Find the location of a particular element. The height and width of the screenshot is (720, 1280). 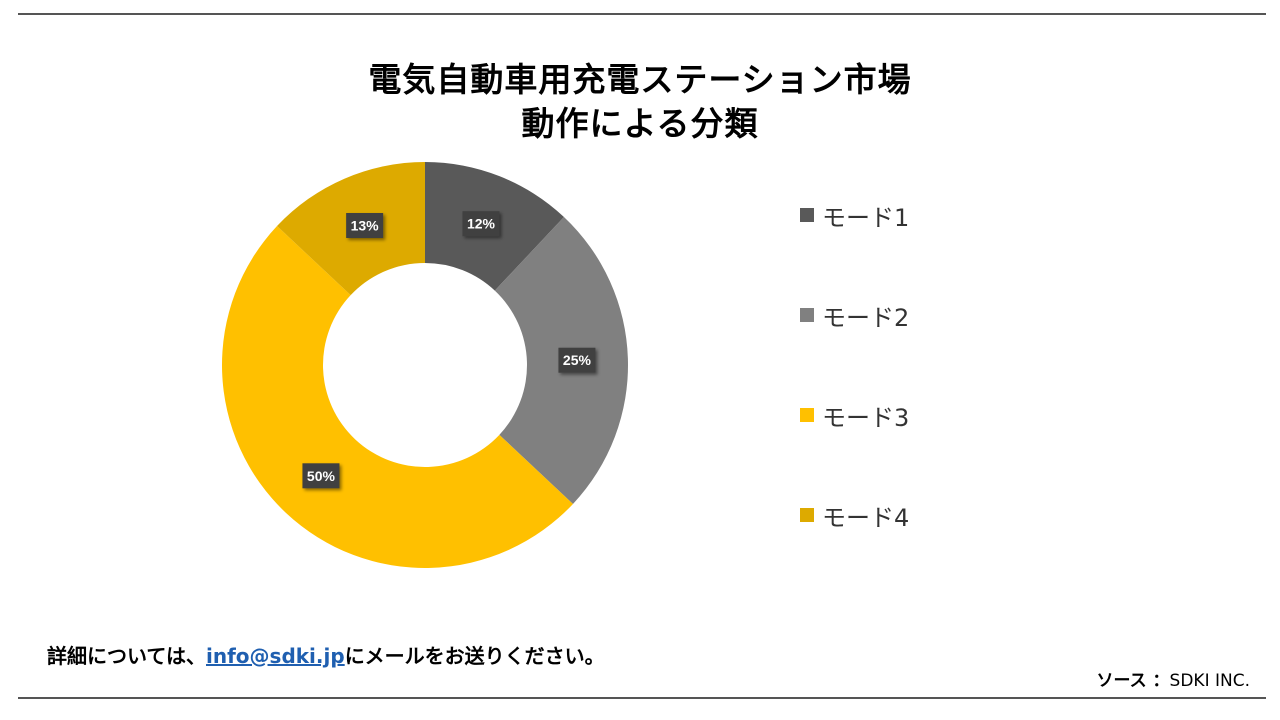

slice-label-2: 25% is located at coordinates (577, 360).